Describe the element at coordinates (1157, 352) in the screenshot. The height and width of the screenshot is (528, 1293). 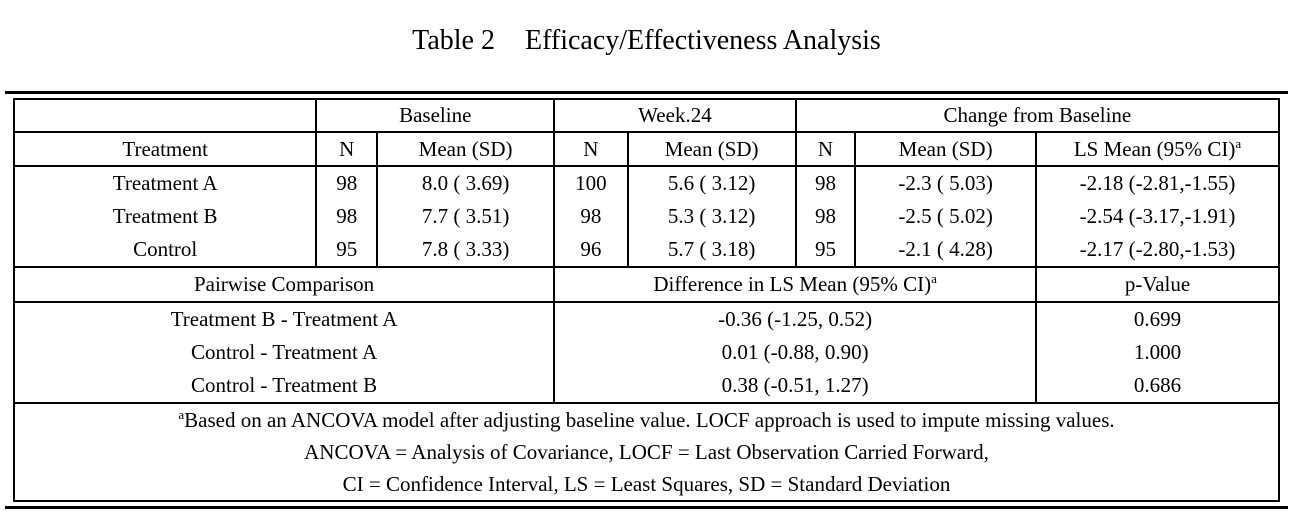
I see `p-value-cell: 1.000` at that location.